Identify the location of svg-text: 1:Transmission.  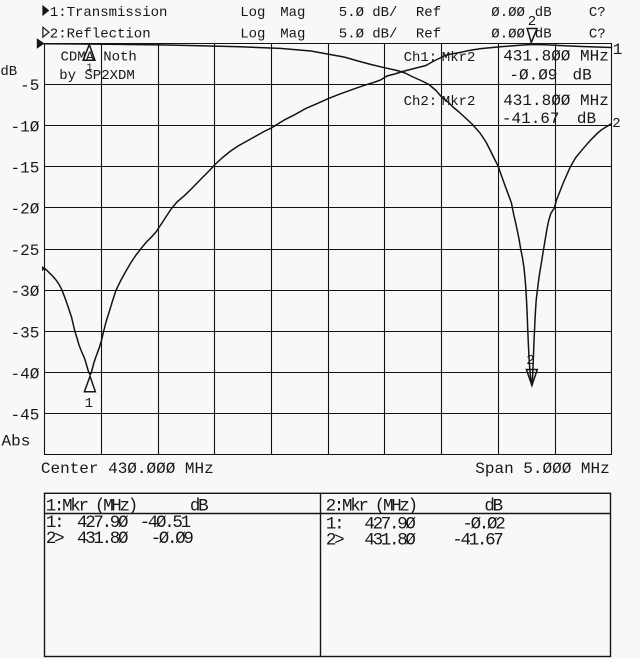
(109, 13).